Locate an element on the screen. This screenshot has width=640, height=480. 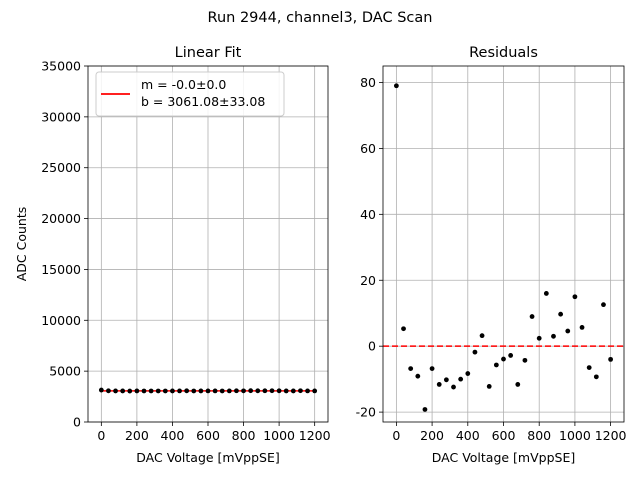
chart-title: Linear Fit is located at coordinates (208, 53).